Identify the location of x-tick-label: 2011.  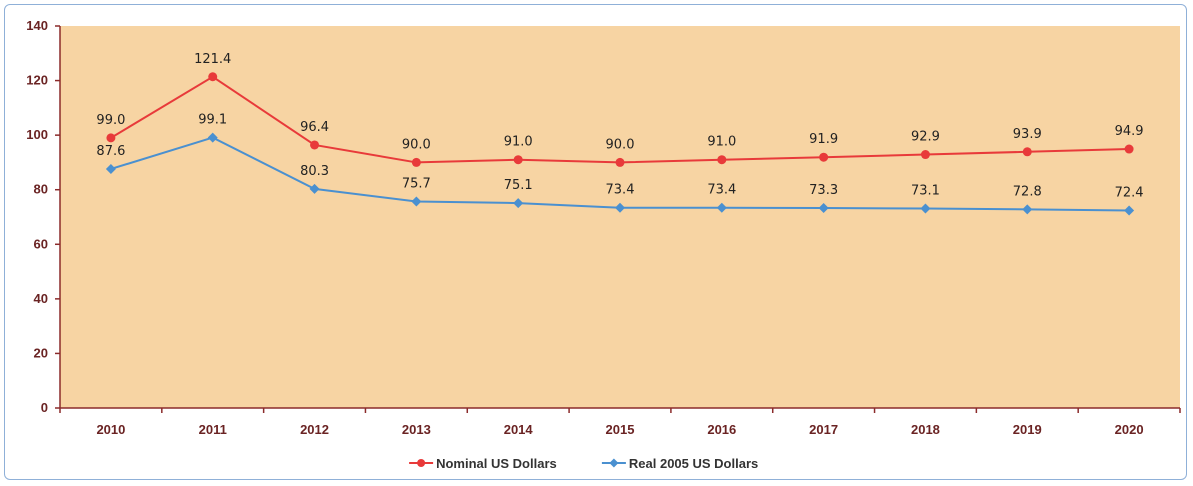
(213, 429).